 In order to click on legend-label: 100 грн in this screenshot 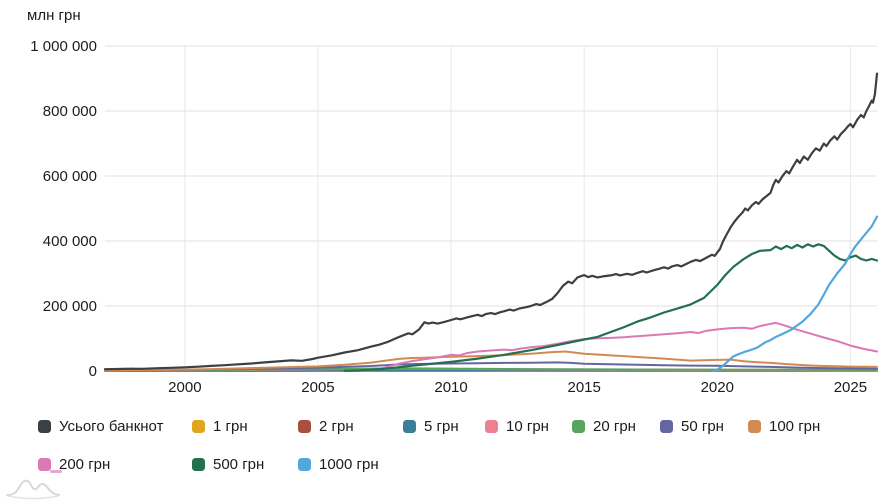, I will do `click(795, 426)`.